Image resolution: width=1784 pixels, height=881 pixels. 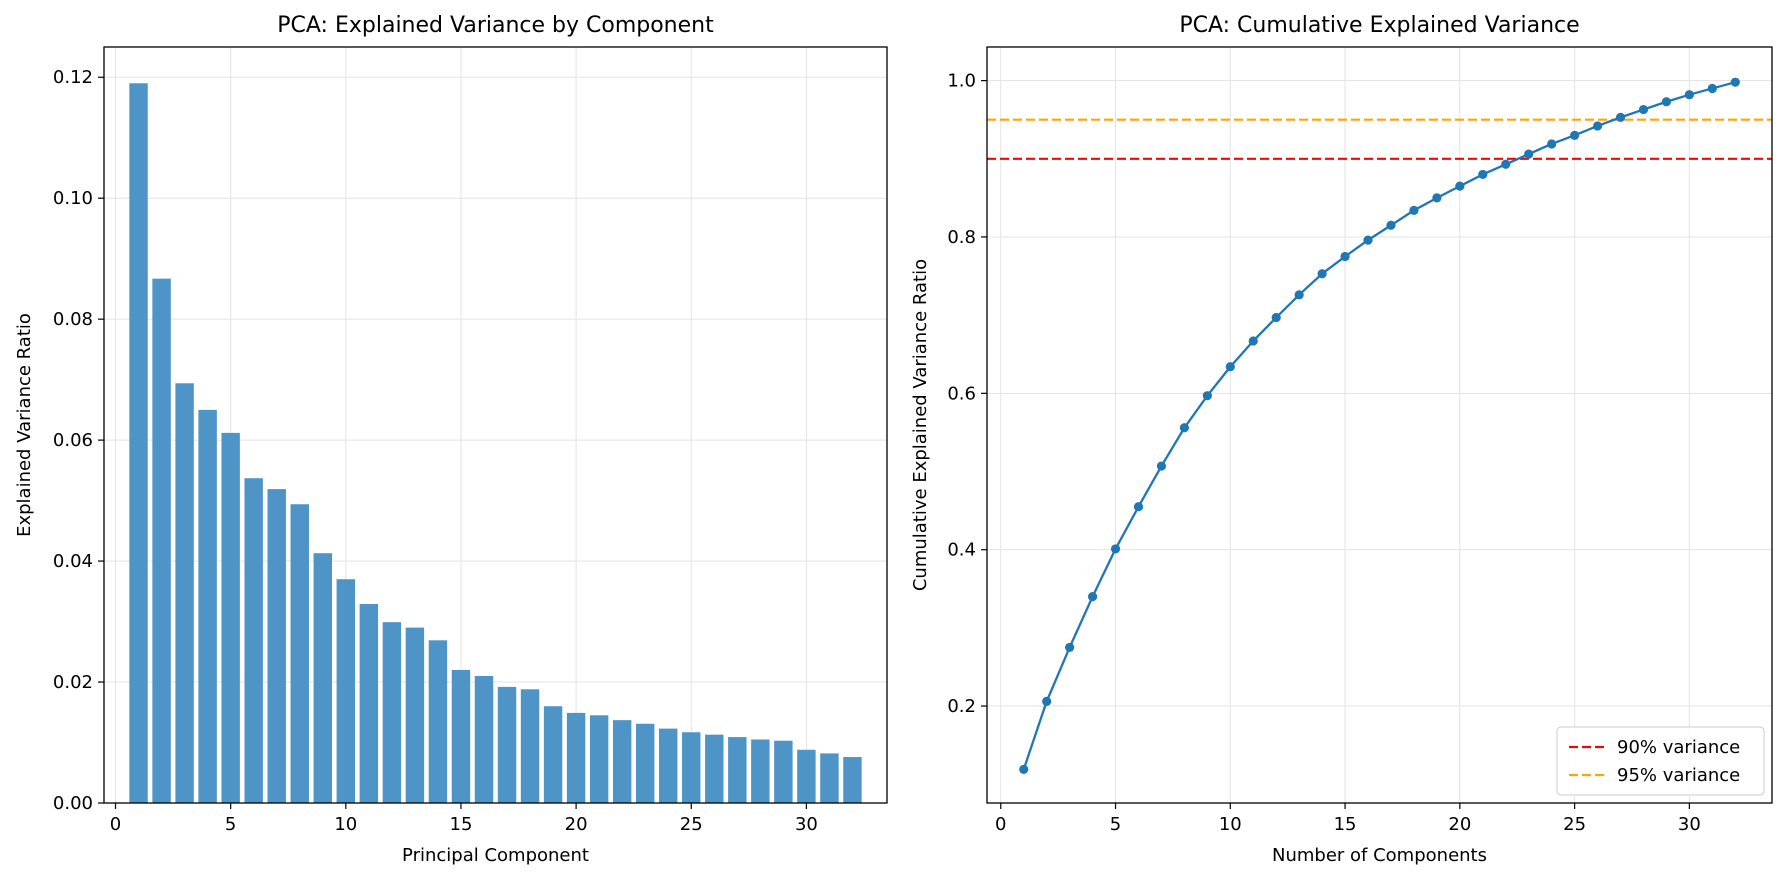 What do you see at coordinates (73, 198) in the screenshot?
I see `y-tick-label: 0.10` at bounding box center [73, 198].